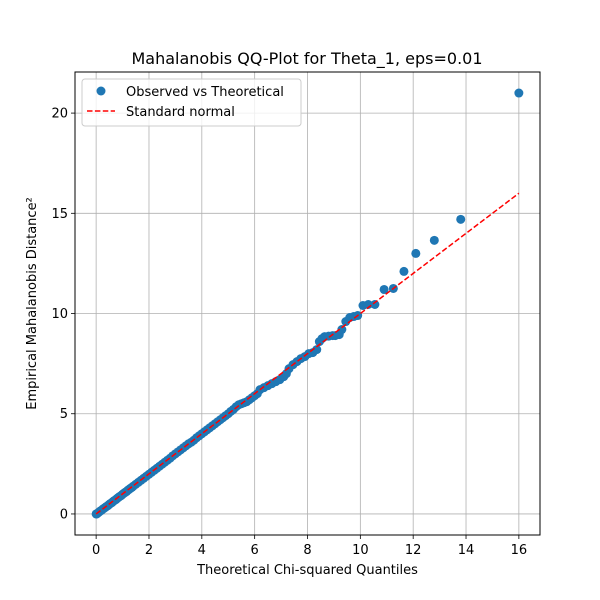  Describe the element at coordinates (180, 112) in the screenshot. I see `legend-label-reference: Standard normal` at that location.